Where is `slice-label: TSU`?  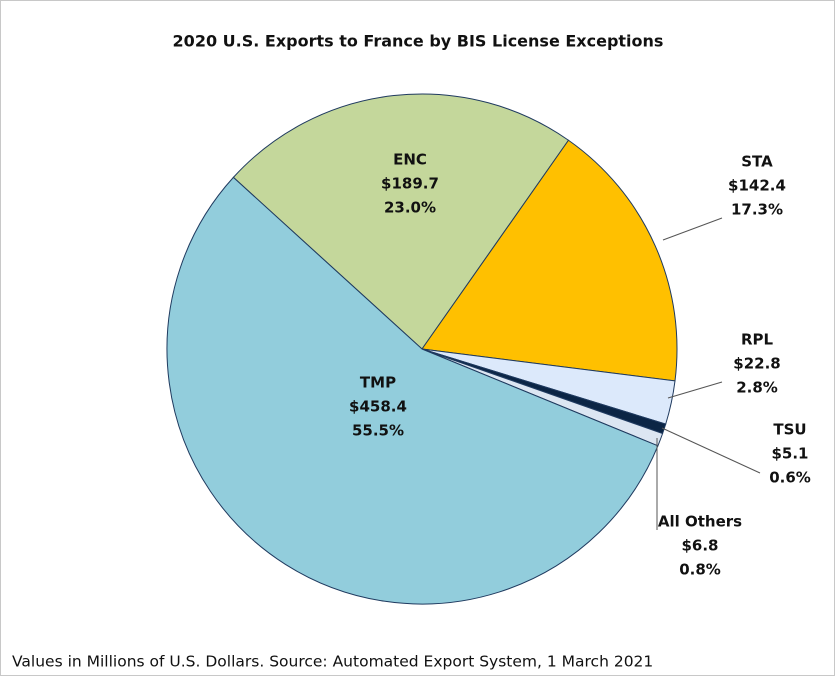 slice-label: TSU is located at coordinates (789, 430).